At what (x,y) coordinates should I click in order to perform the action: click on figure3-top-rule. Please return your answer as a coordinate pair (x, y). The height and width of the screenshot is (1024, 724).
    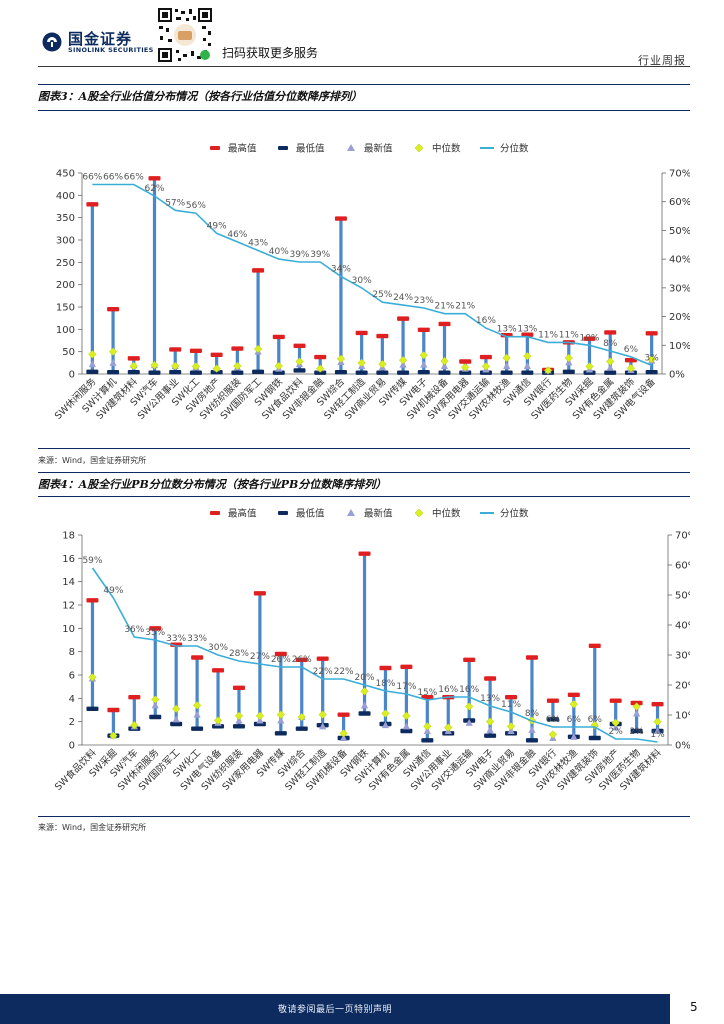
    Looking at the image, I should click on (364, 84).